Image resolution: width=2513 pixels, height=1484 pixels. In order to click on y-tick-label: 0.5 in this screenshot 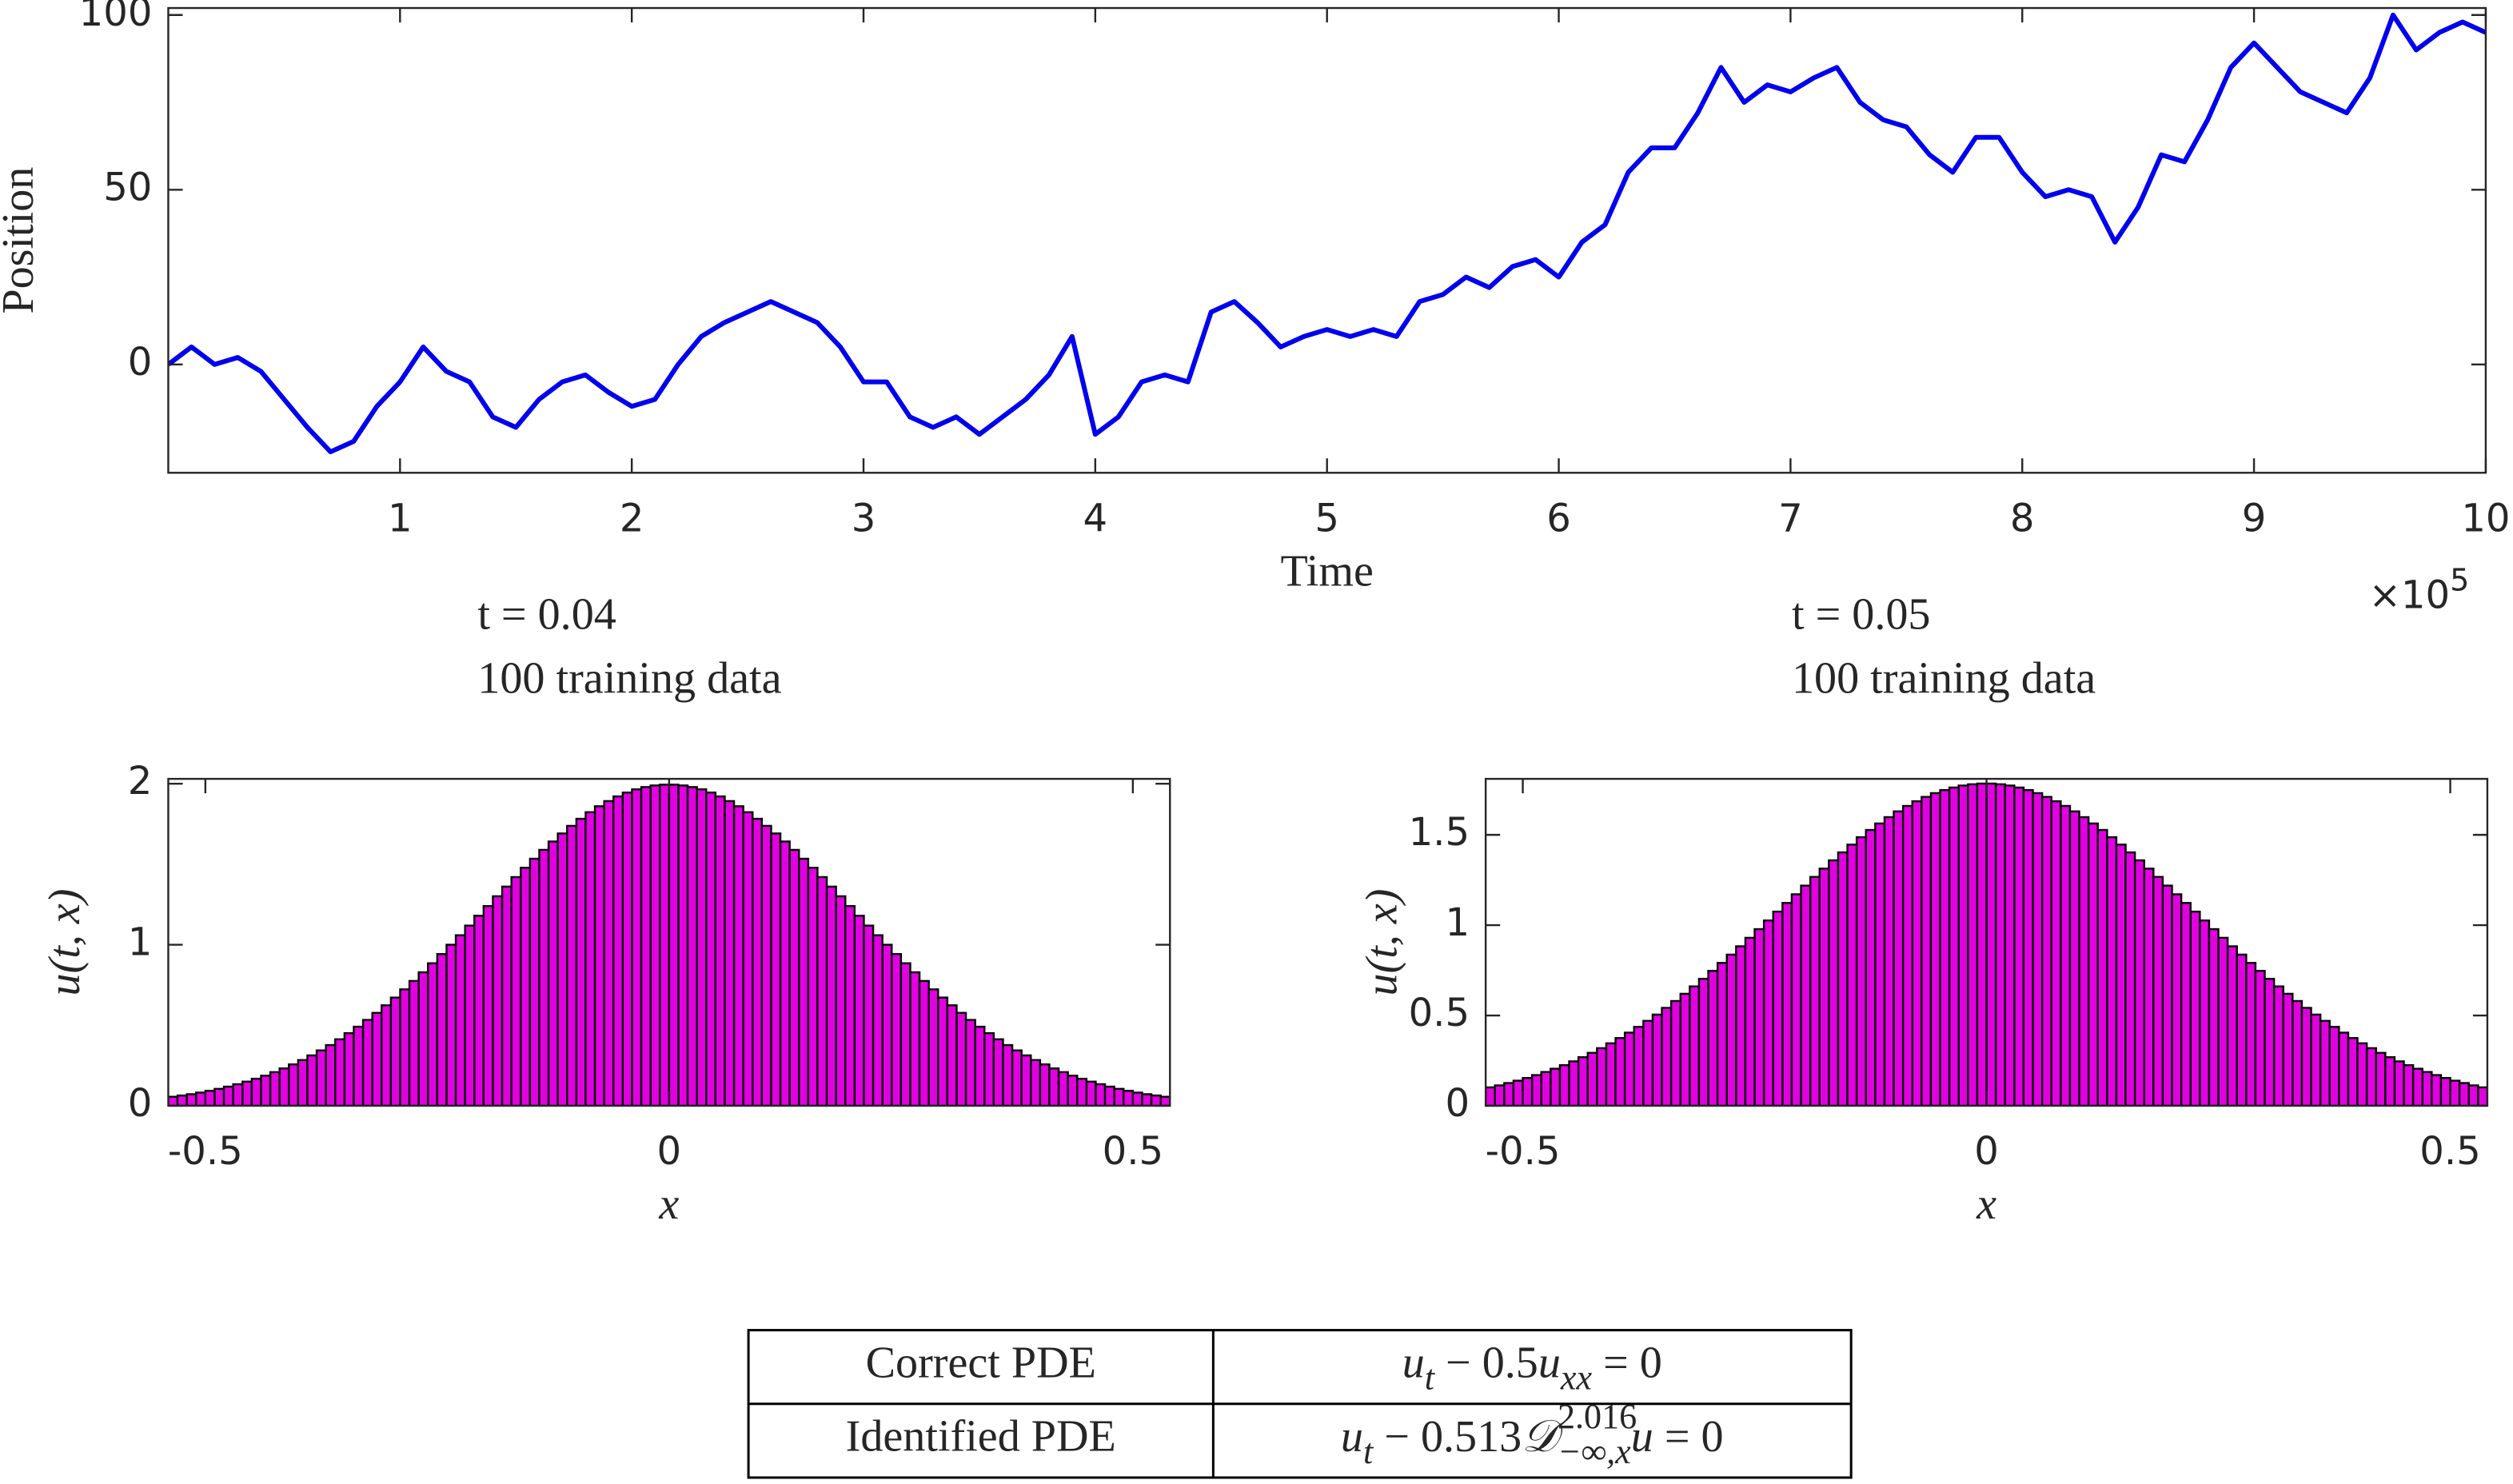, I will do `click(1439, 1013)`.